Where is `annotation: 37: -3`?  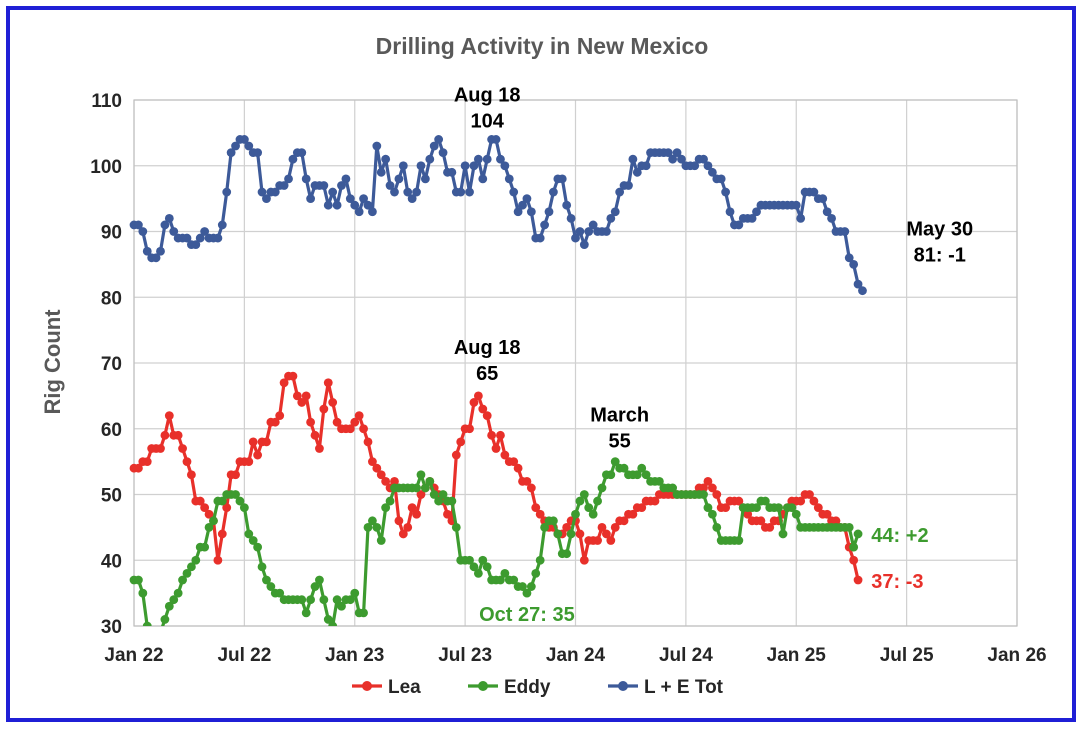 annotation: 37: -3 is located at coordinates (897, 582).